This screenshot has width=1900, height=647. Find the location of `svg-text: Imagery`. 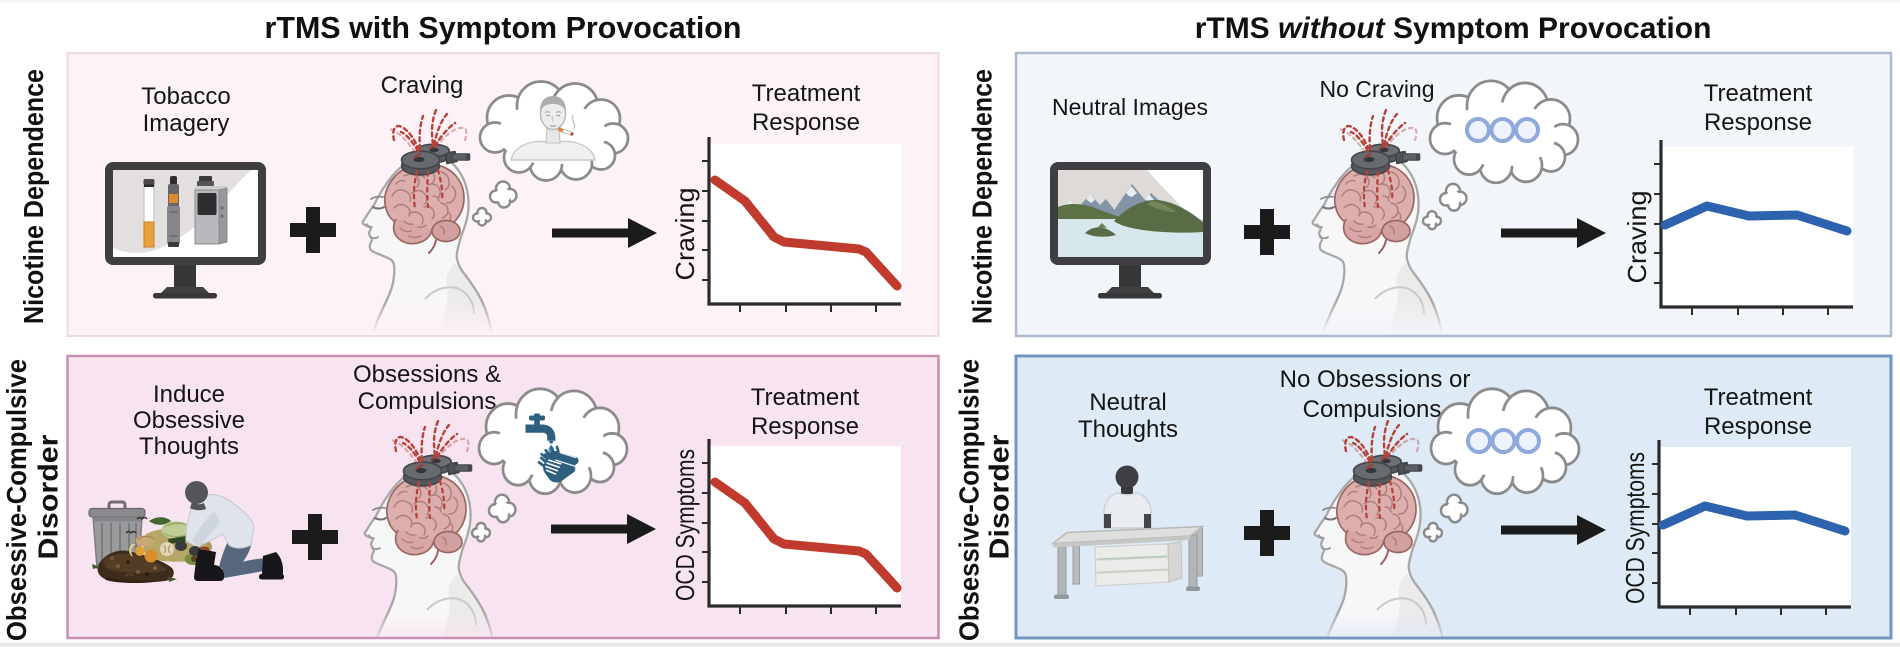

svg-text: Imagery is located at coordinates (186, 123).